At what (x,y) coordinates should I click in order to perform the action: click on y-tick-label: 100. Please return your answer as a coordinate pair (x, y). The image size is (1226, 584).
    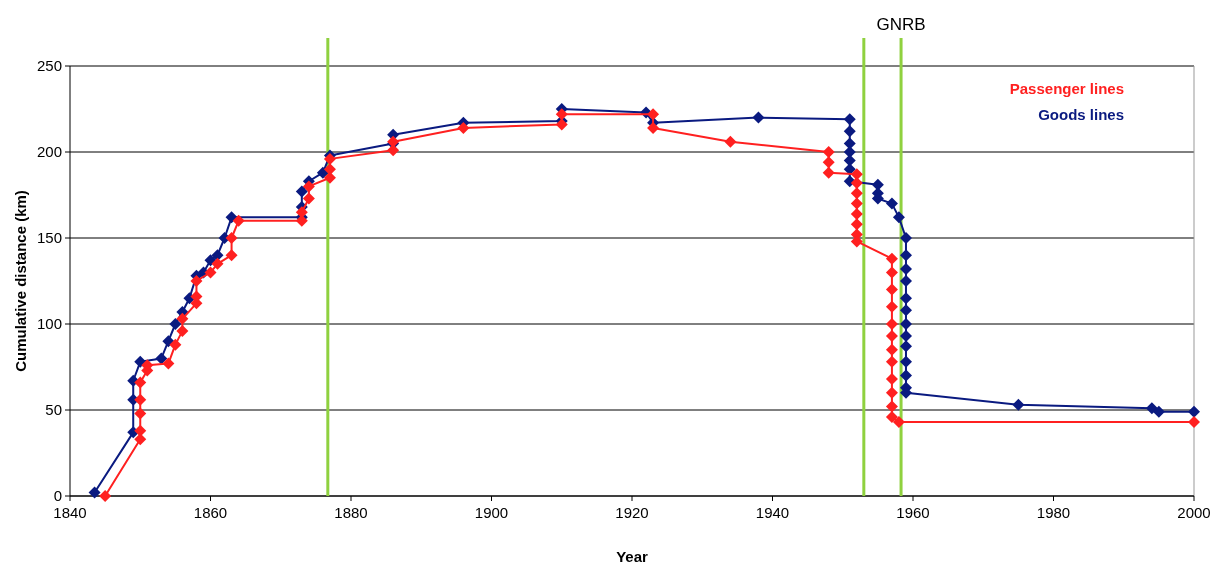
    Looking at the image, I should click on (49, 324).